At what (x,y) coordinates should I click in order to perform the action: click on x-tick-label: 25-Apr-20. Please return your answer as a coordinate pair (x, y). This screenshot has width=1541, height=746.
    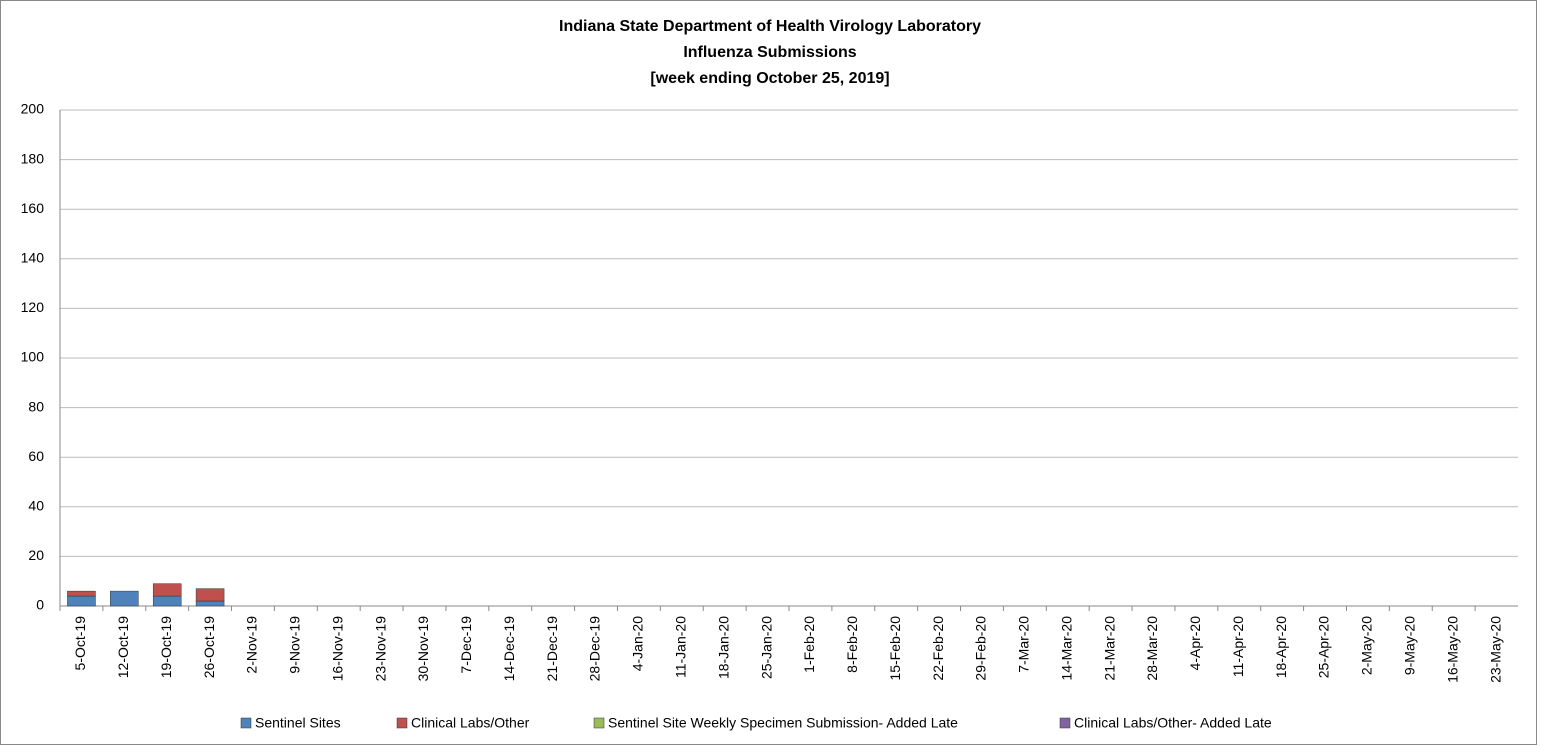
    Looking at the image, I should click on (1324, 647).